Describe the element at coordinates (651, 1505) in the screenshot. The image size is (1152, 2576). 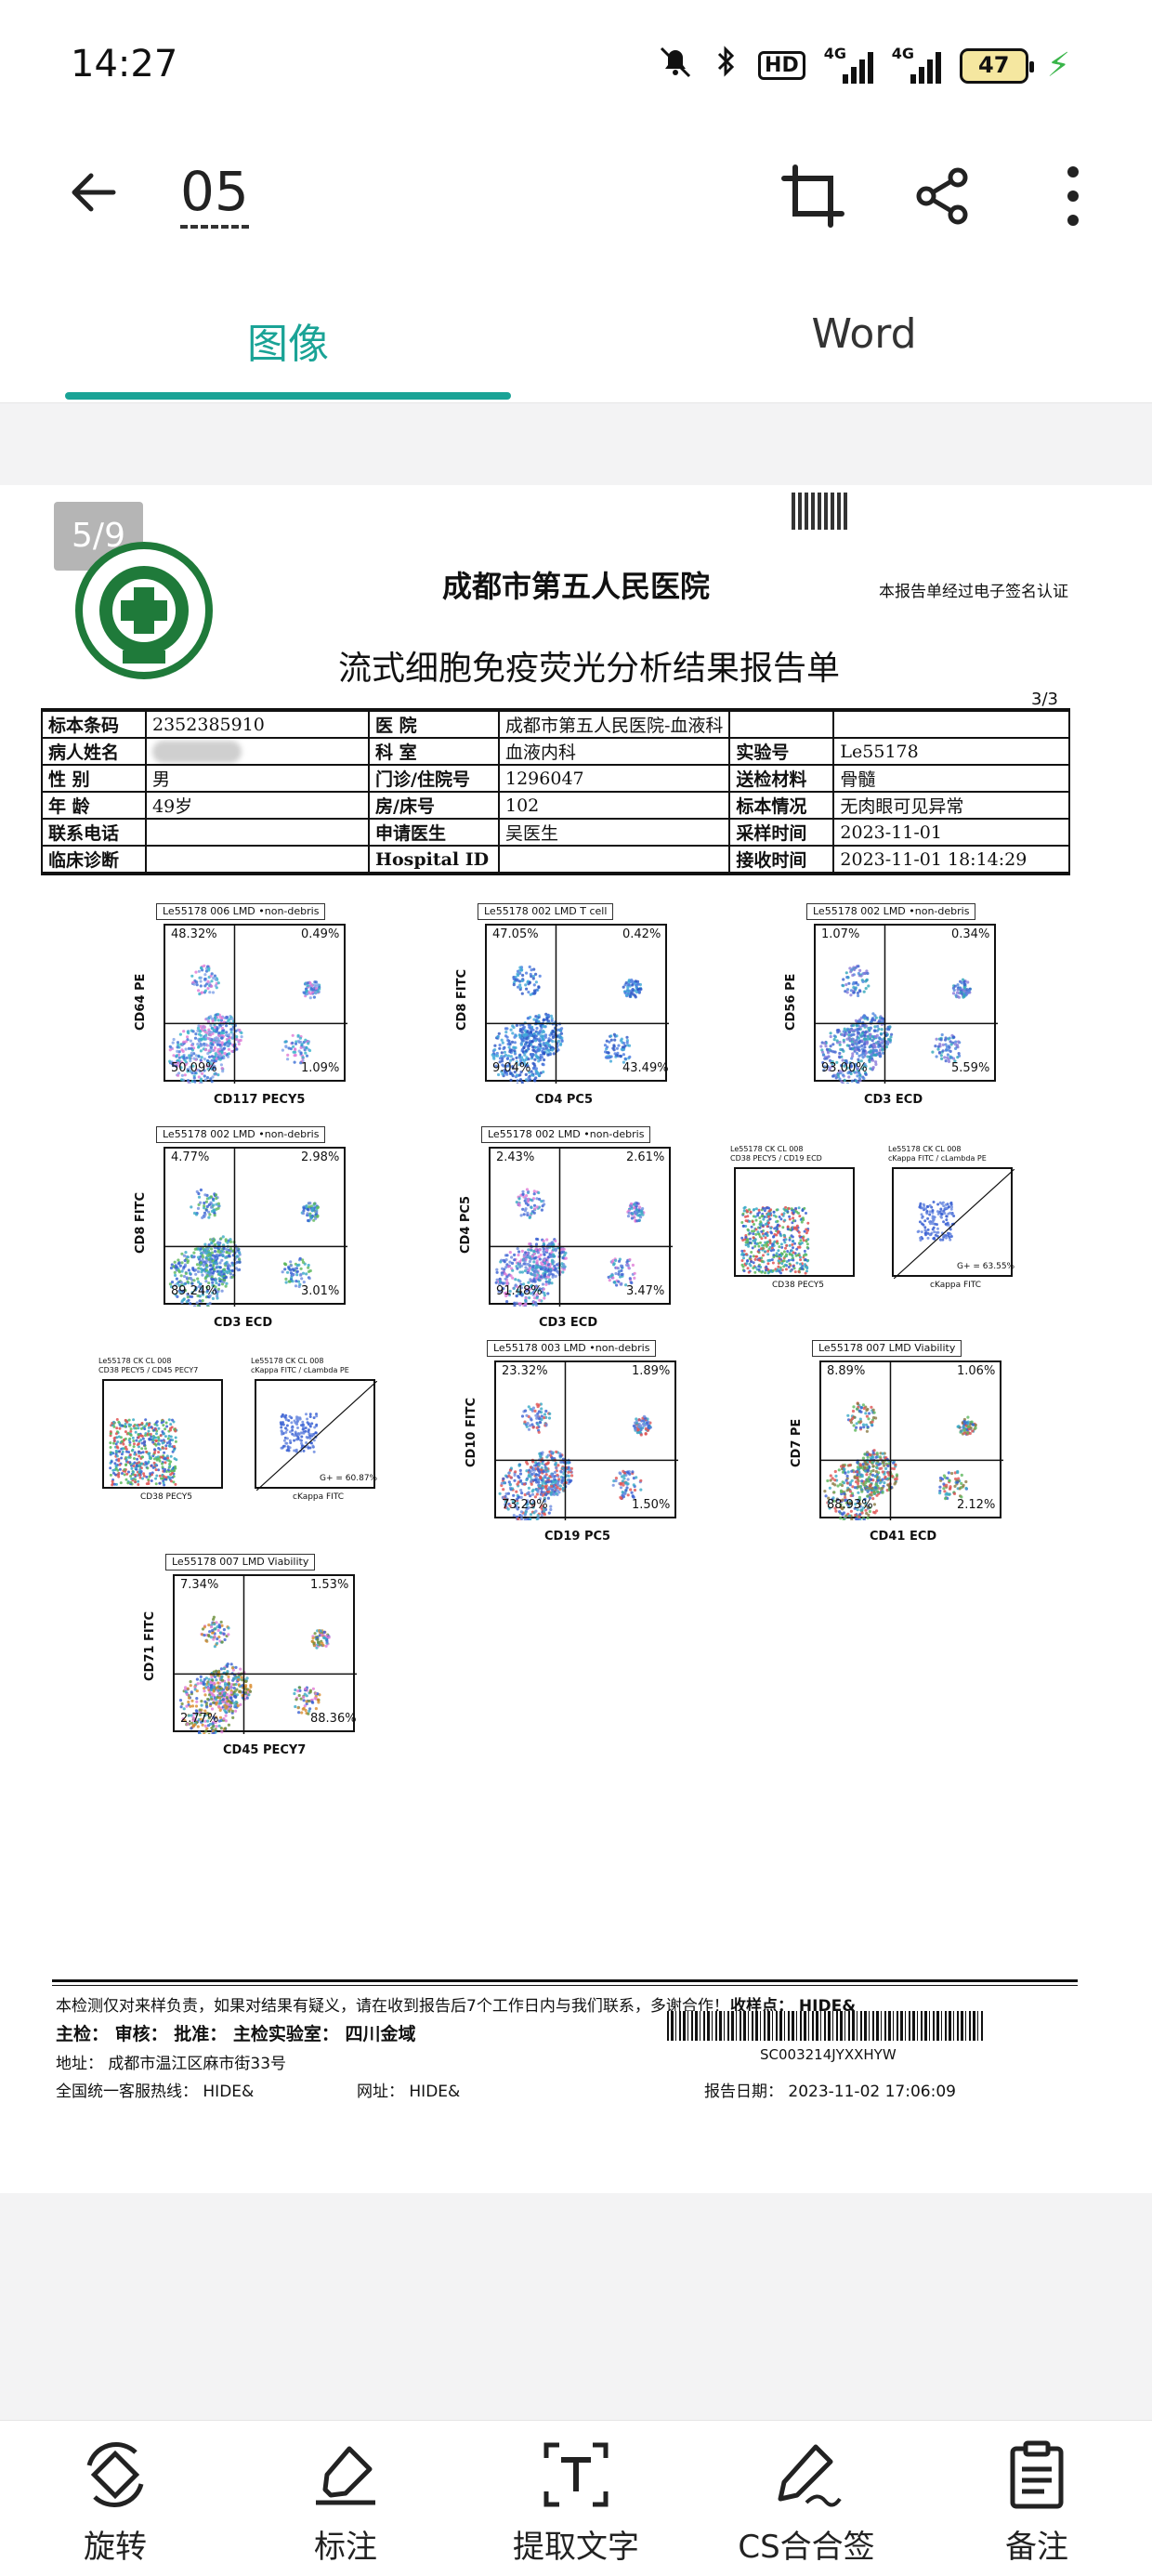
I see `quadrant-lr: 1.50%` at that location.